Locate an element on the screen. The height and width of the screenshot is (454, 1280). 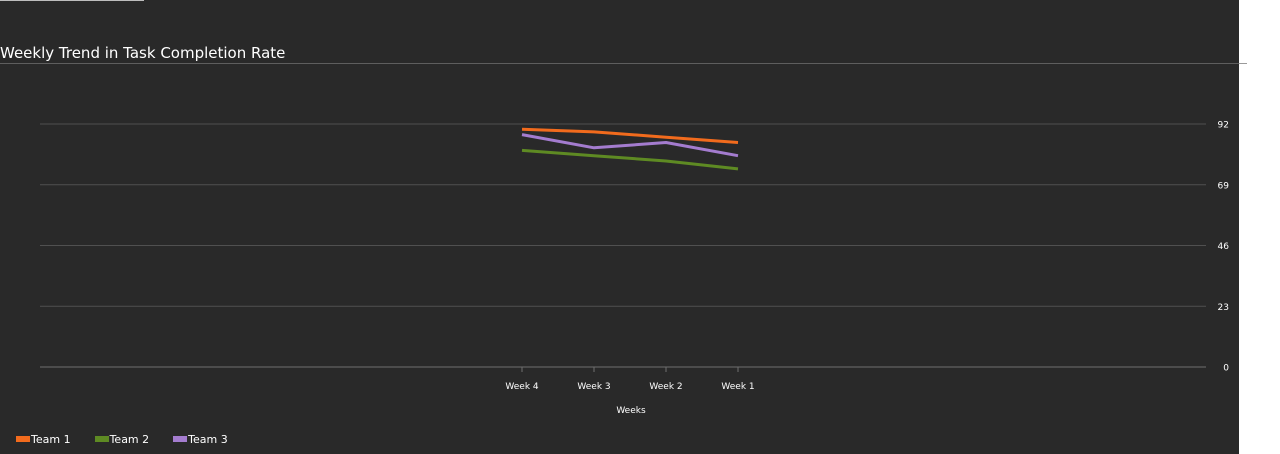
chart-legend: Team 1 Team 2 Team 3 is located at coordinates (134, 439).